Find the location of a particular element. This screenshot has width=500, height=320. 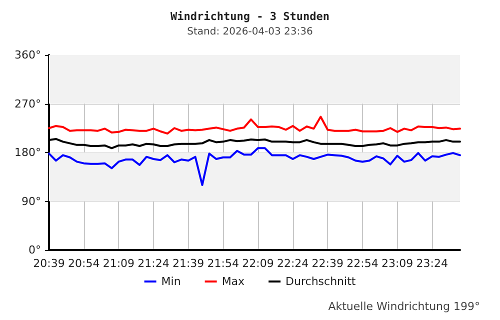

x-tick-label: 21:24 is located at coordinates (154, 263).